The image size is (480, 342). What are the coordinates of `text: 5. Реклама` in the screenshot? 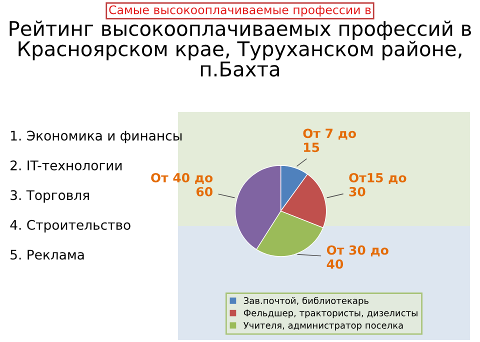 It's located at (47, 255).